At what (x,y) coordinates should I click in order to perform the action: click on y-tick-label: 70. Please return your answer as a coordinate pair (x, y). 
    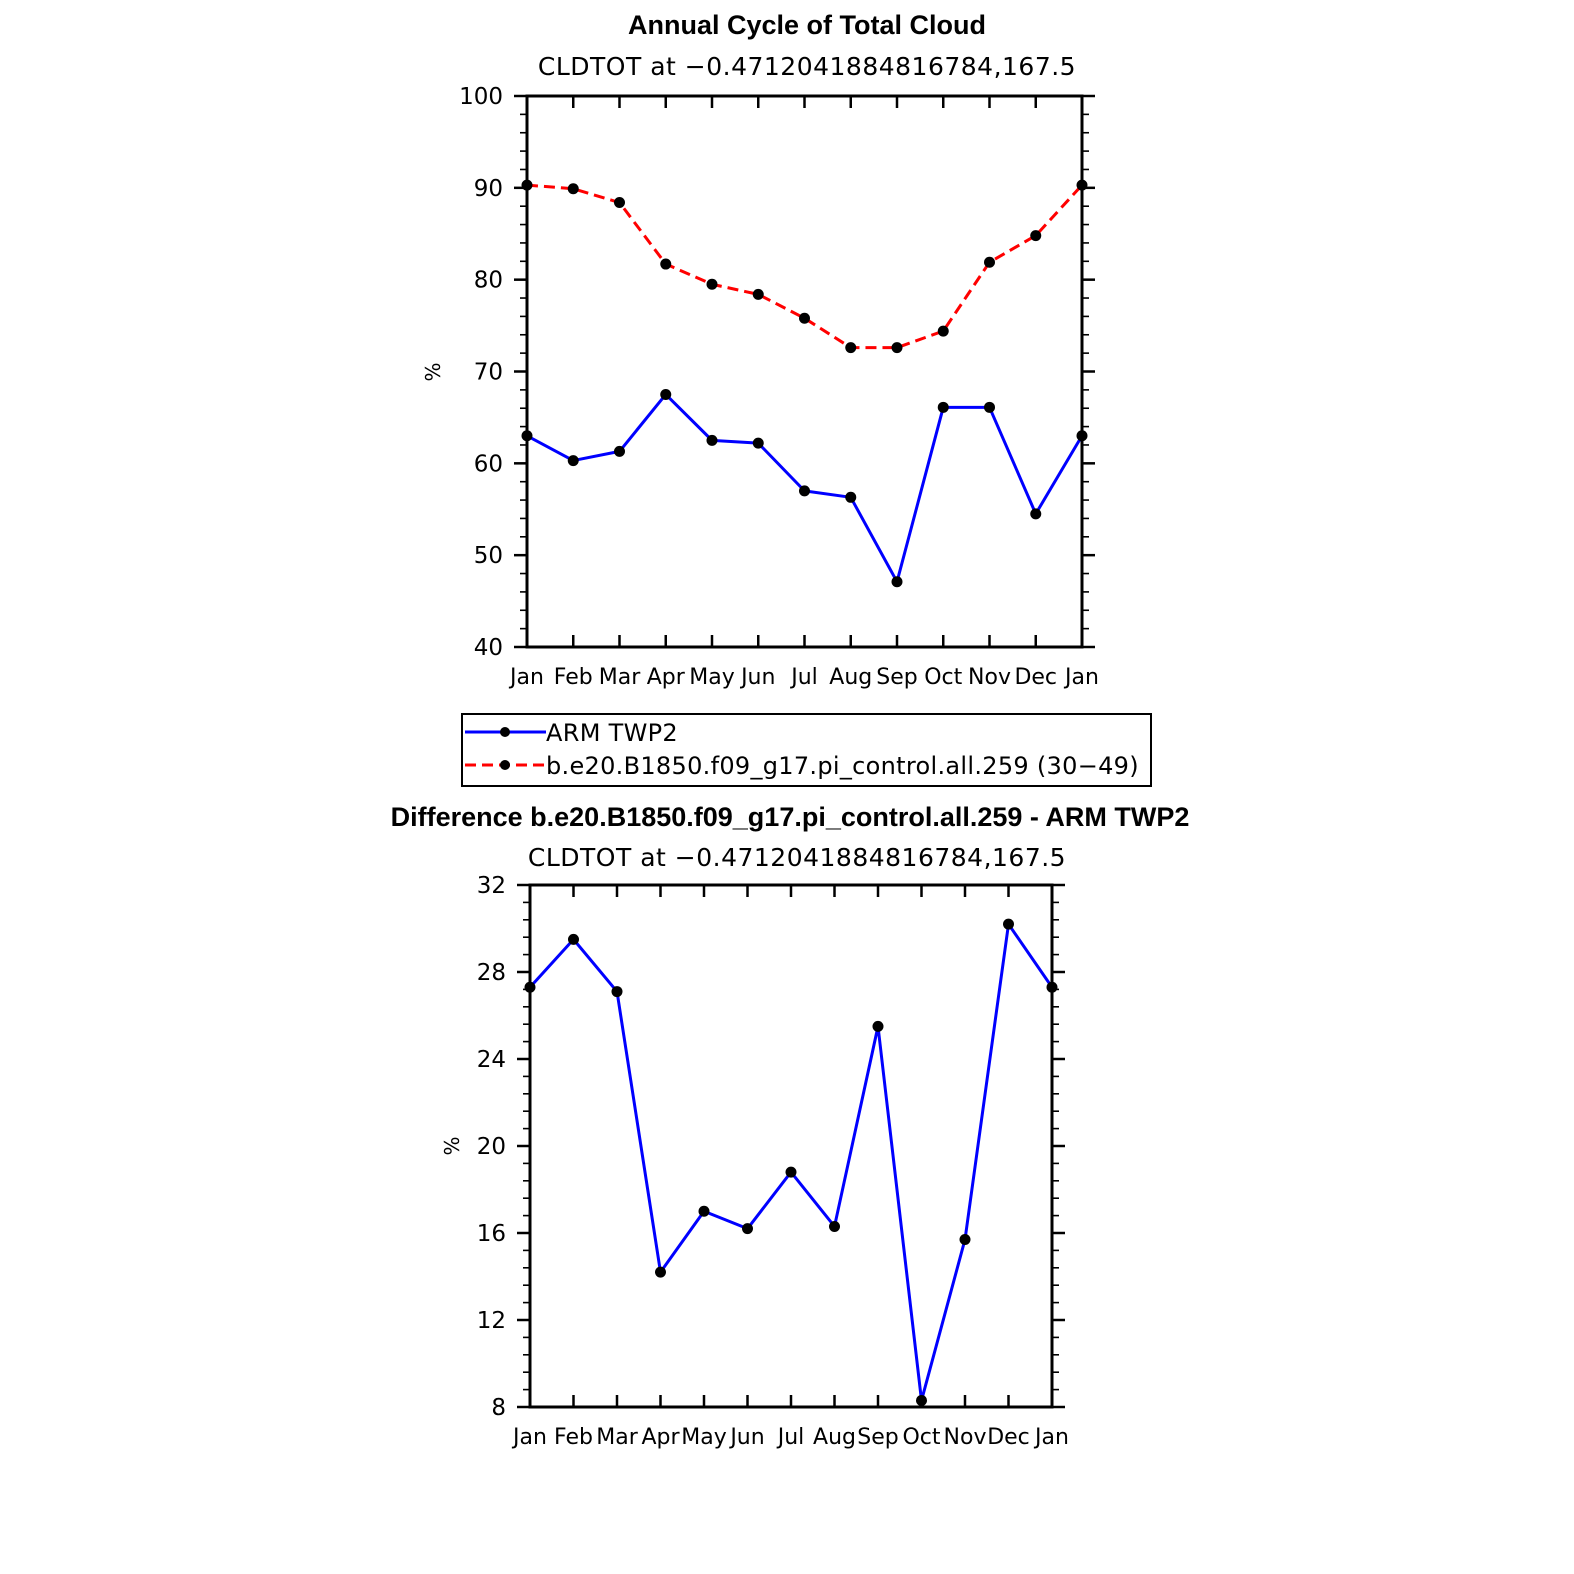
    Looking at the image, I should click on (488, 373).